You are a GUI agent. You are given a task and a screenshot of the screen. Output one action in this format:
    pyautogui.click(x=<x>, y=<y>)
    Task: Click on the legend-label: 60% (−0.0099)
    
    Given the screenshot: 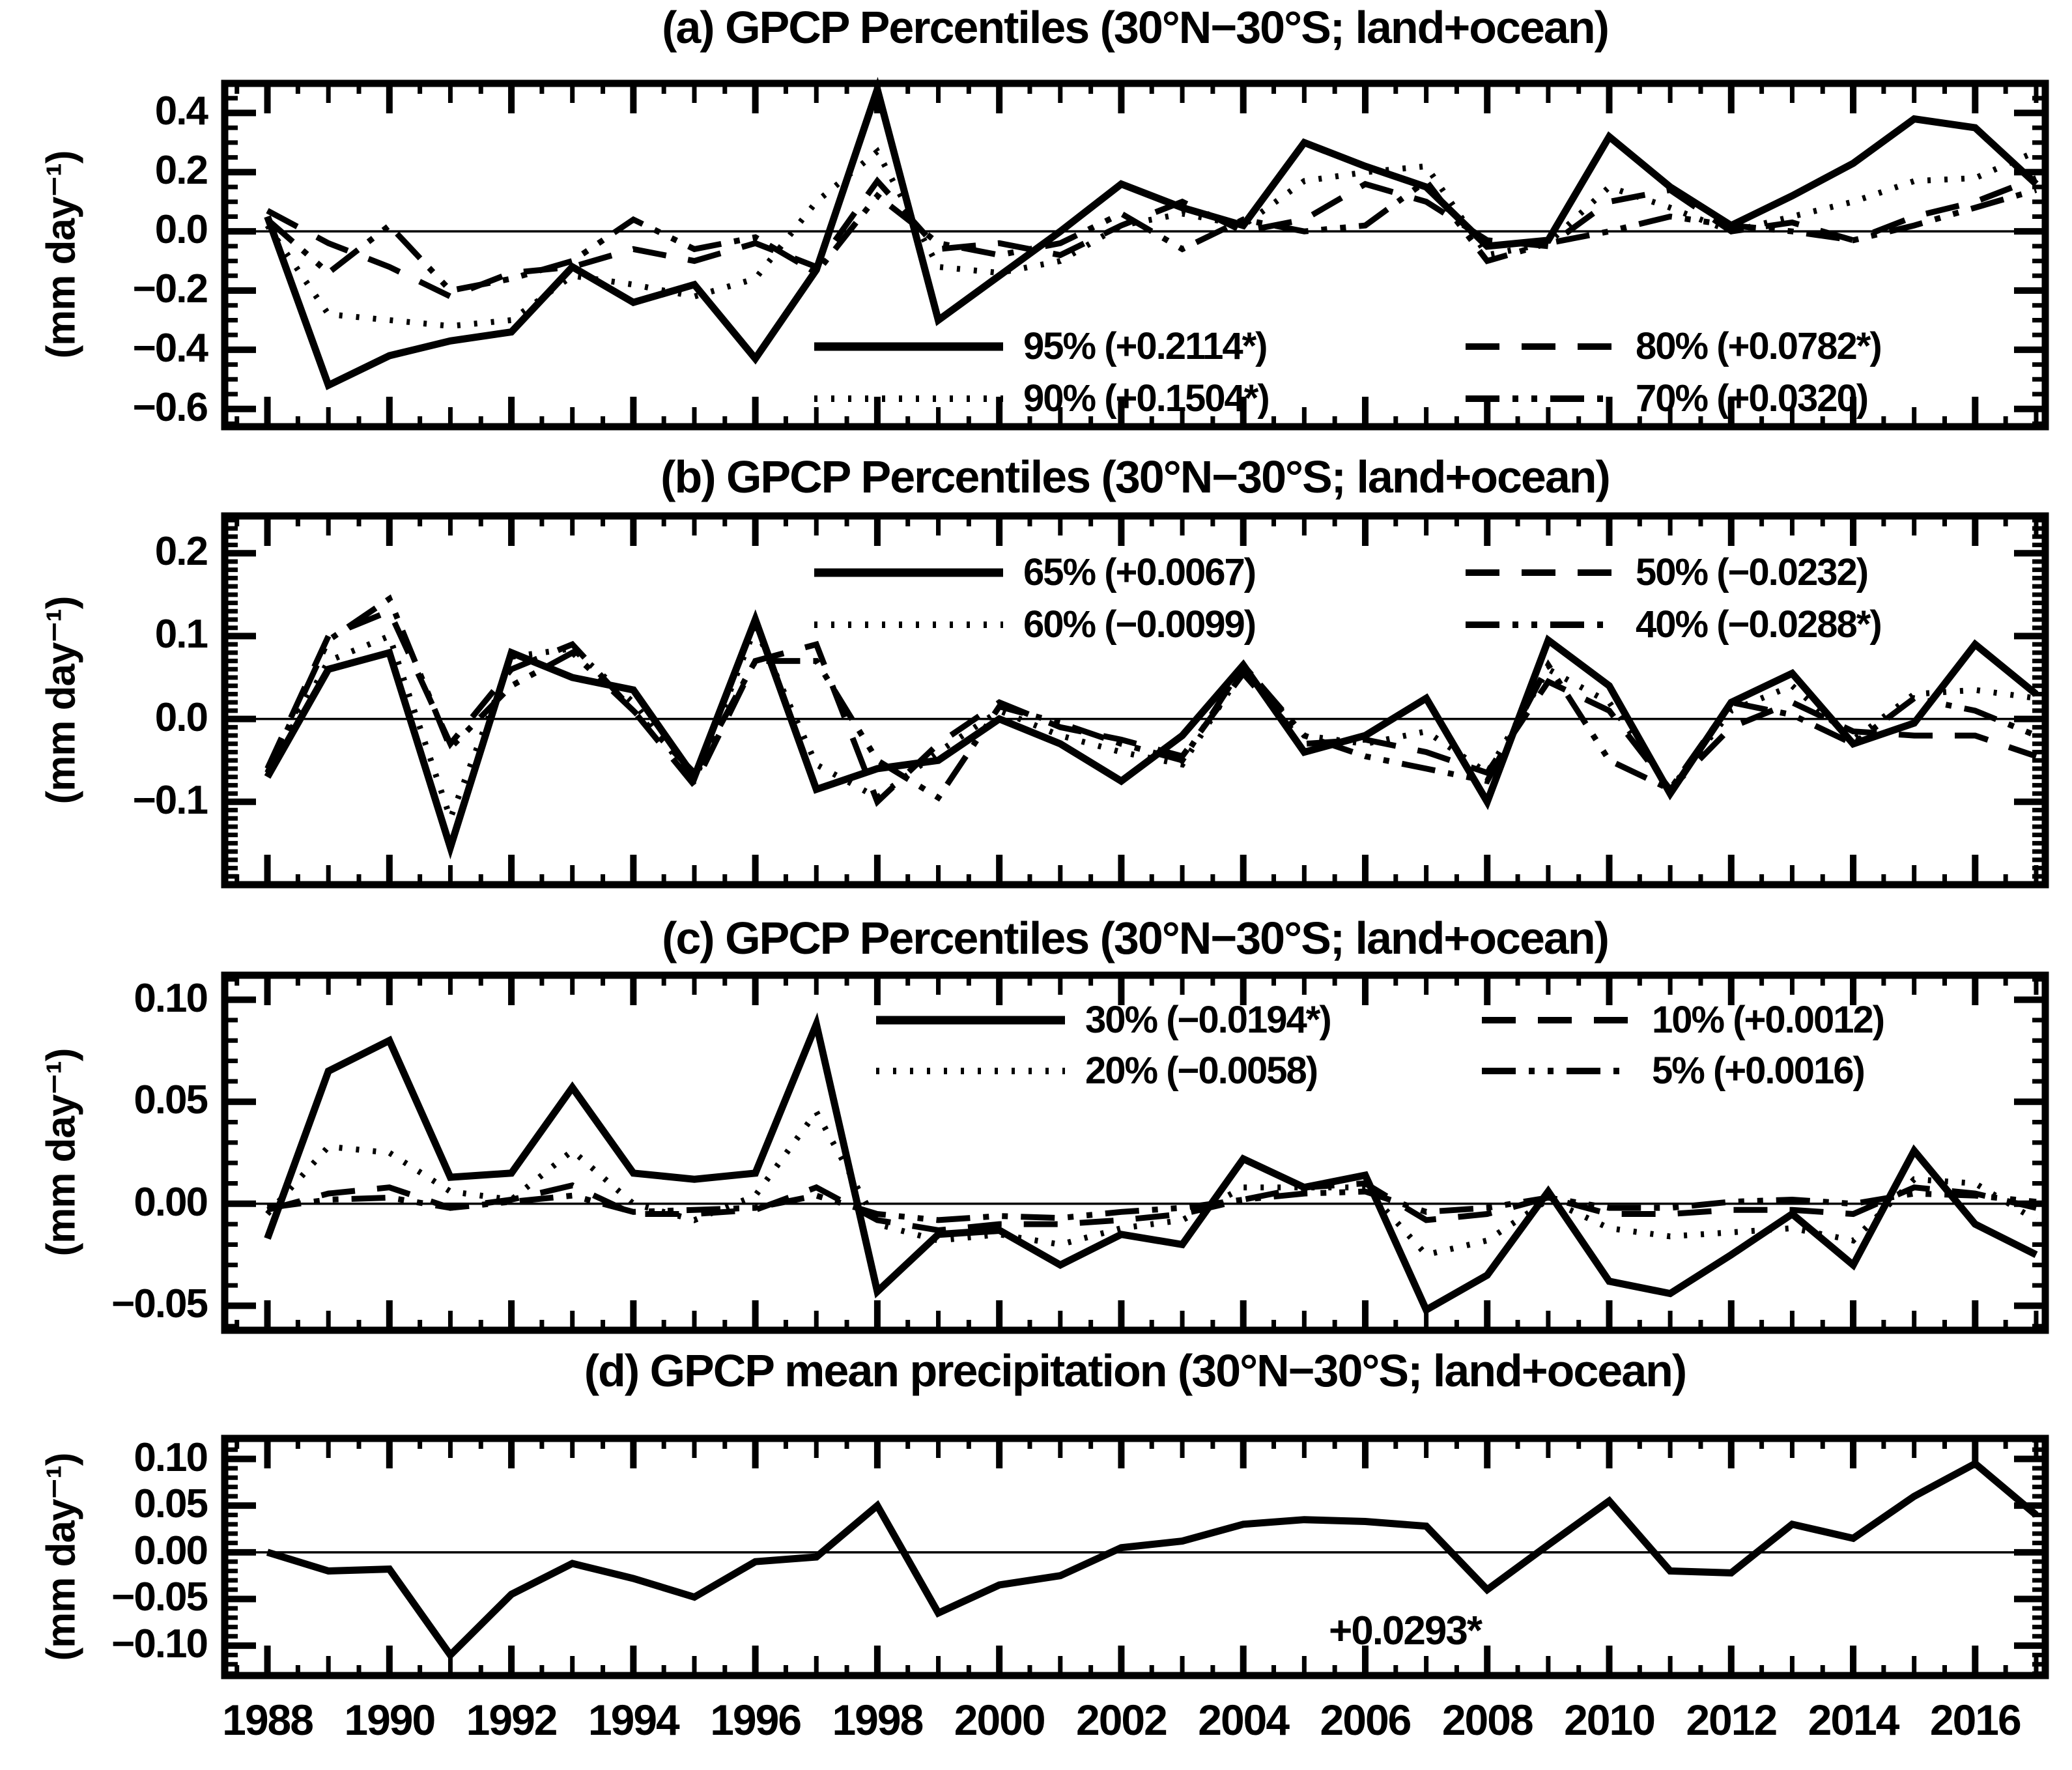 What is the action you would take?
    pyautogui.click(x=1139, y=624)
    